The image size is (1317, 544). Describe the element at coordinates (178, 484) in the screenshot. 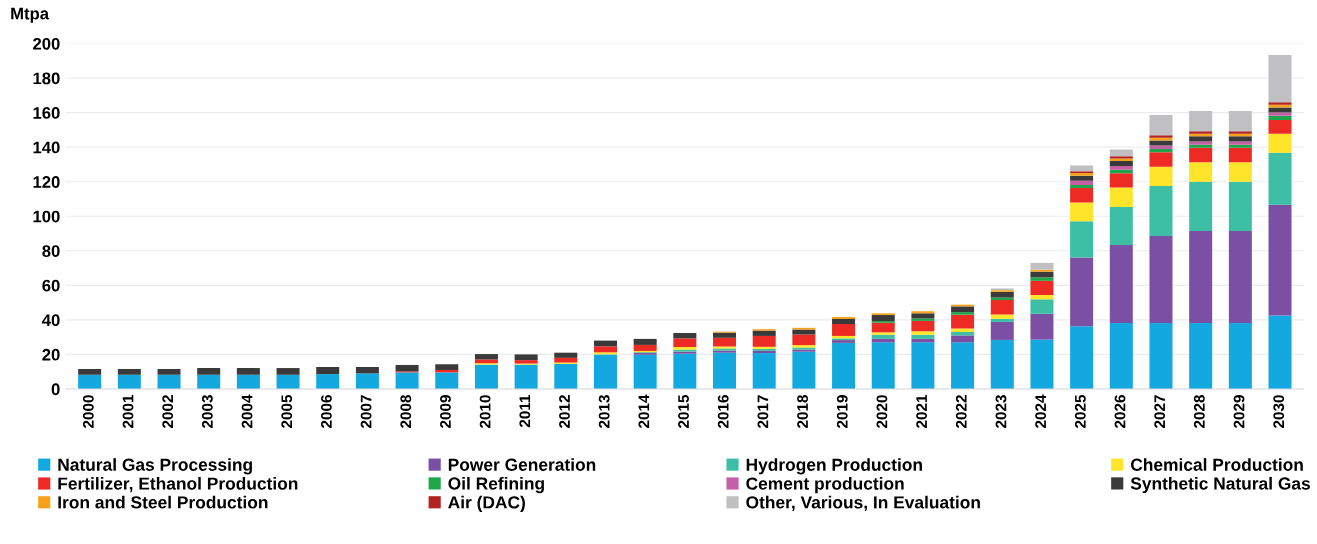

I see `legend-label: Fertilizer, Ethanol Production` at that location.